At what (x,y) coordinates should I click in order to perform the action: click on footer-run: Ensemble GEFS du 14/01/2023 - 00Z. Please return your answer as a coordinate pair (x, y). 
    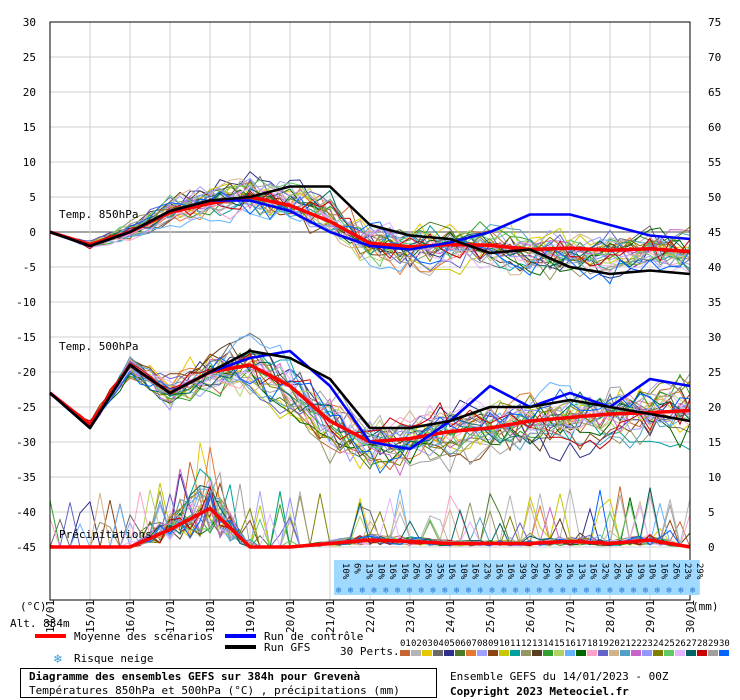
    Looking at the image, I should click on (559, 676).